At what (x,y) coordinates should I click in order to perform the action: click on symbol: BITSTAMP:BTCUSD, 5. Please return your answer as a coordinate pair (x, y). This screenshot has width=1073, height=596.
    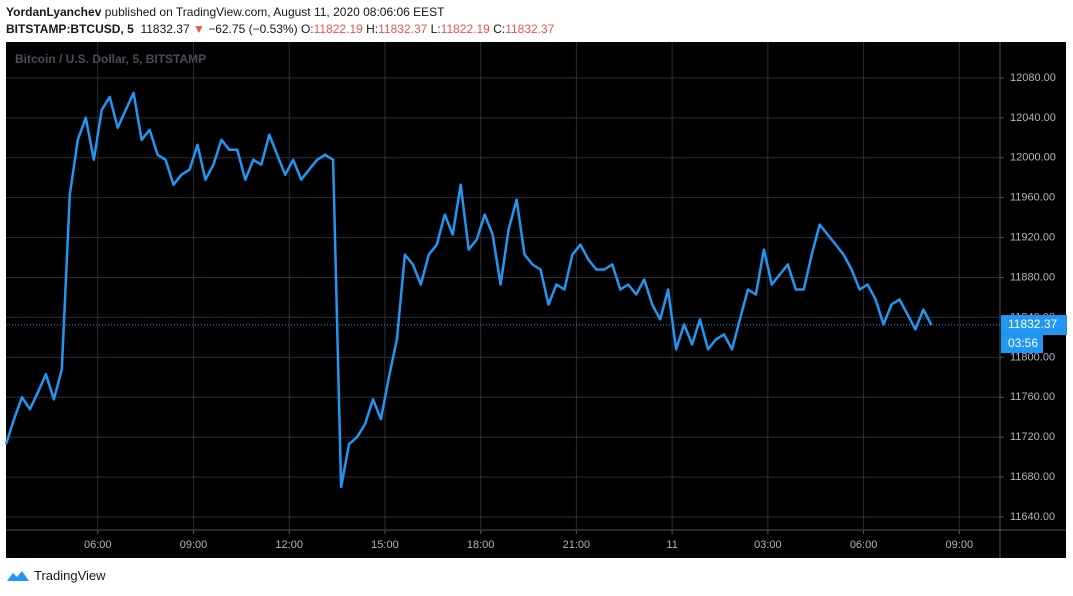
    Looking at the image, I should click on (70, 29).